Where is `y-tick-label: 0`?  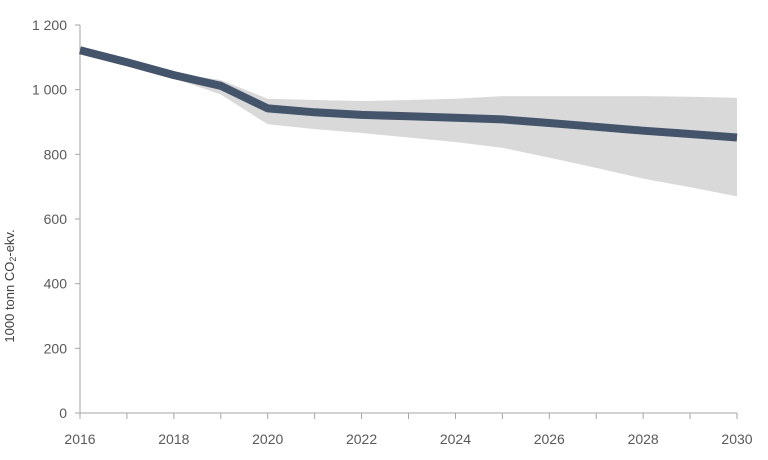
y-tick-label: 0 is located at coordinates (63, 413).